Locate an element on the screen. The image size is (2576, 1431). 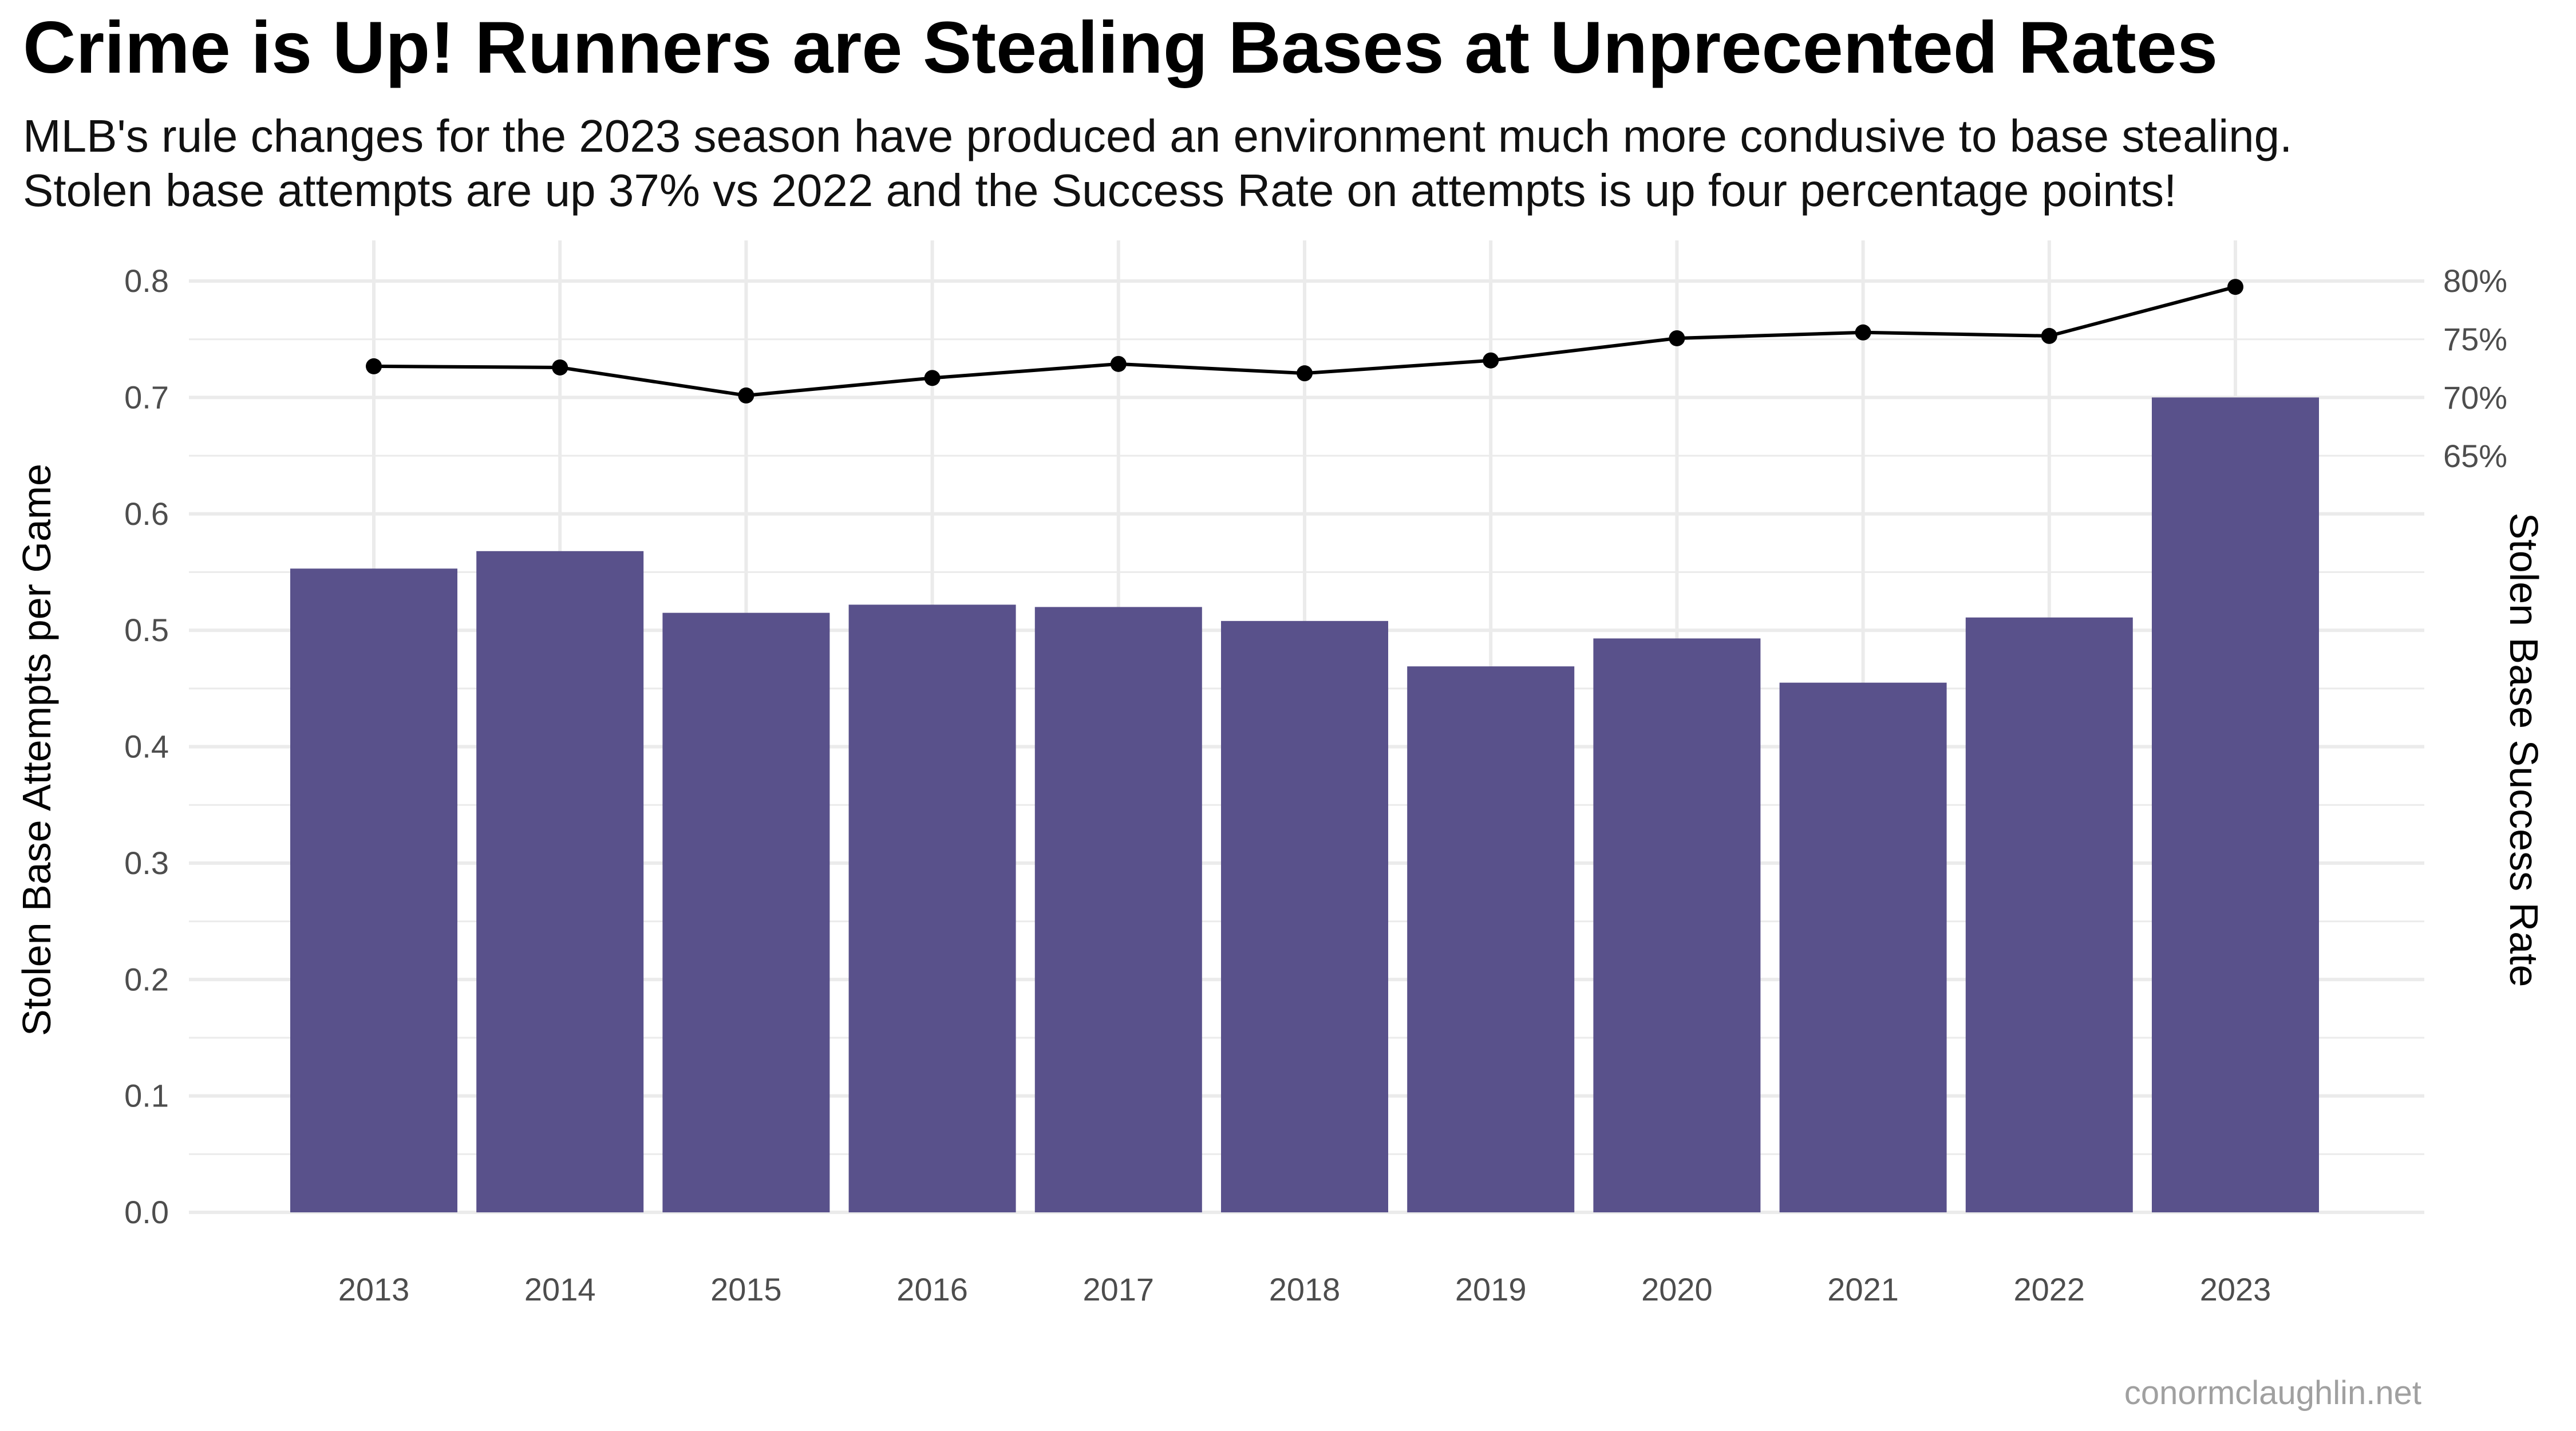
success-rate-point-2022 is located at coordinates (2049, 335).